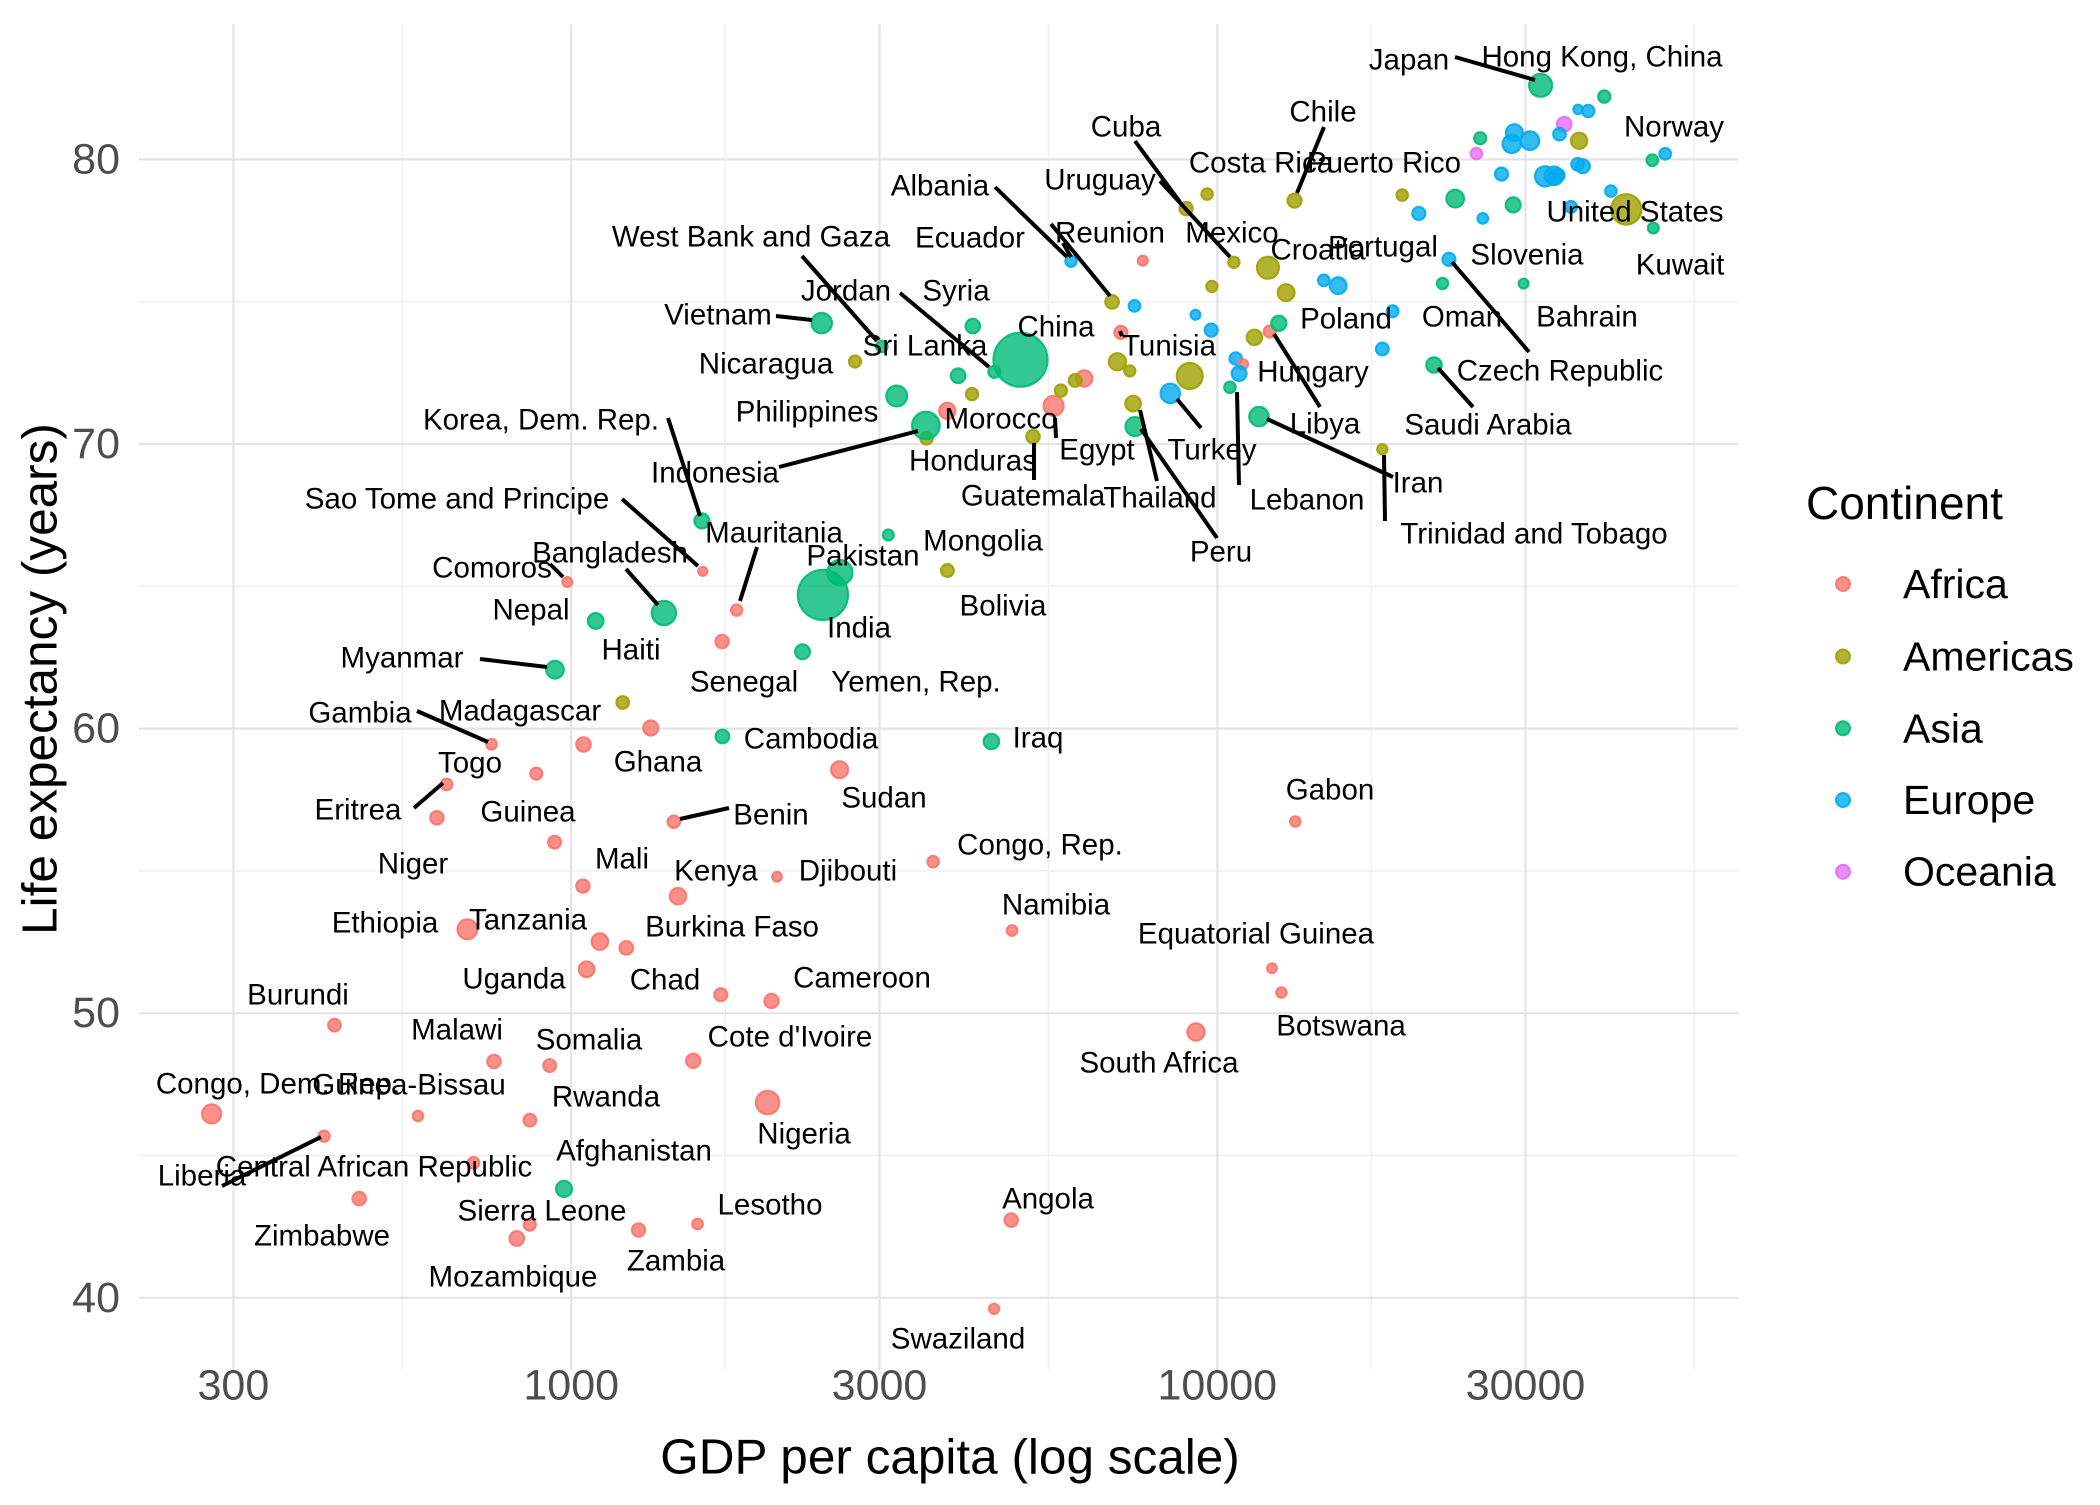 The image size is (2100, 1505). Describe the element at coordinates (1634, 212) in the screenshot. I see `svg-text: United States` at that location.